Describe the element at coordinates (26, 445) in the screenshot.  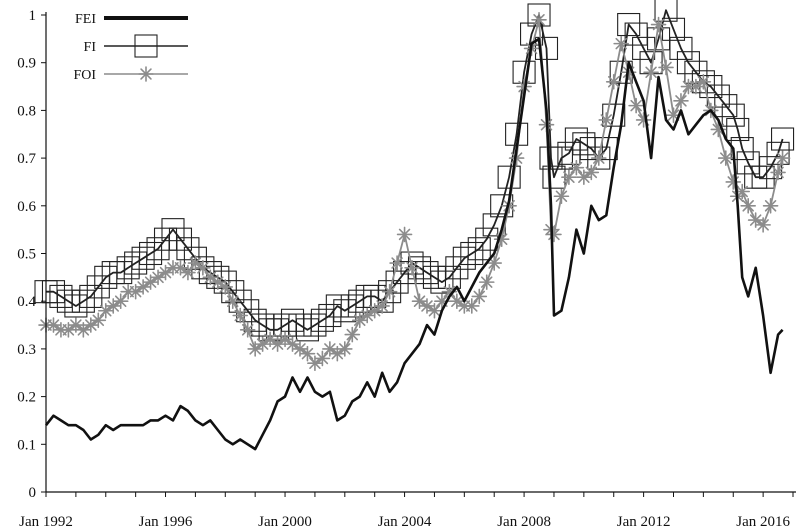
I see `y-tick-label: 0.1` at that location.